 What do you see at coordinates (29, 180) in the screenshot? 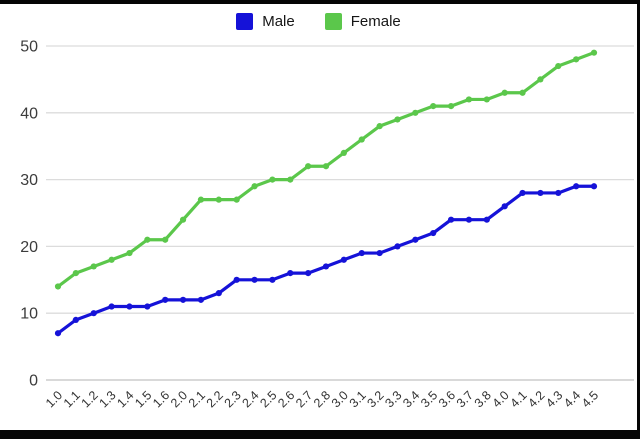
I see `y-tick-label: 30` at bounding box center [29, 180].